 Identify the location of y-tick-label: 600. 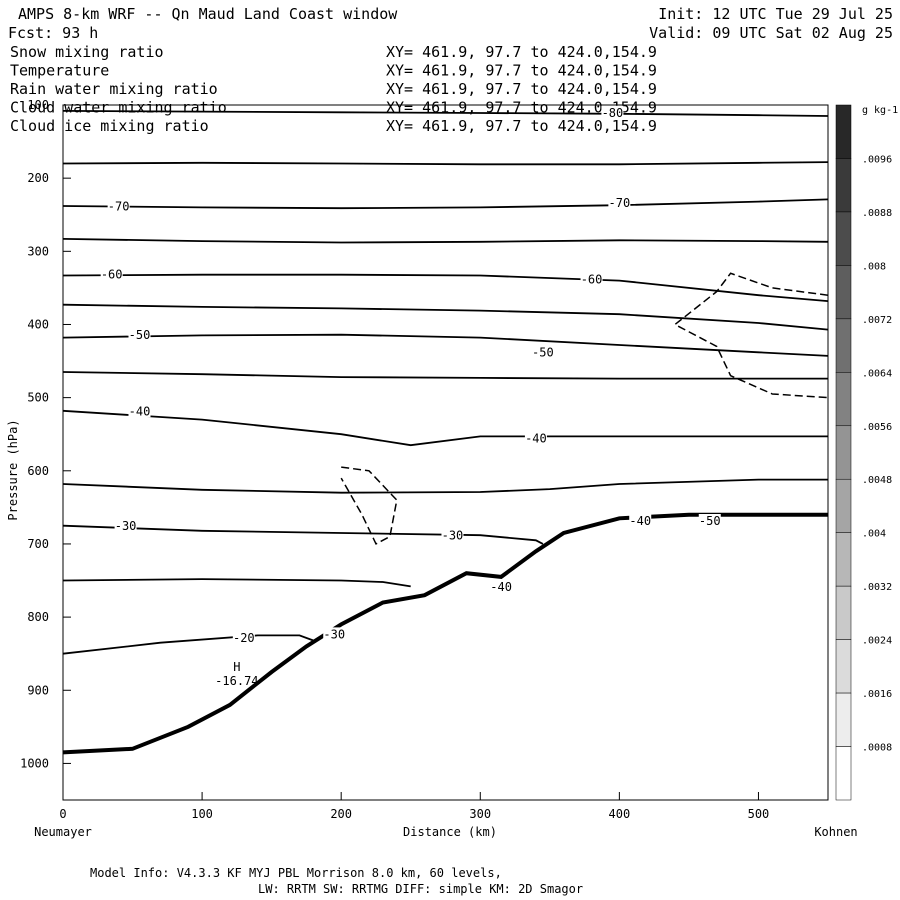
(38, 471).